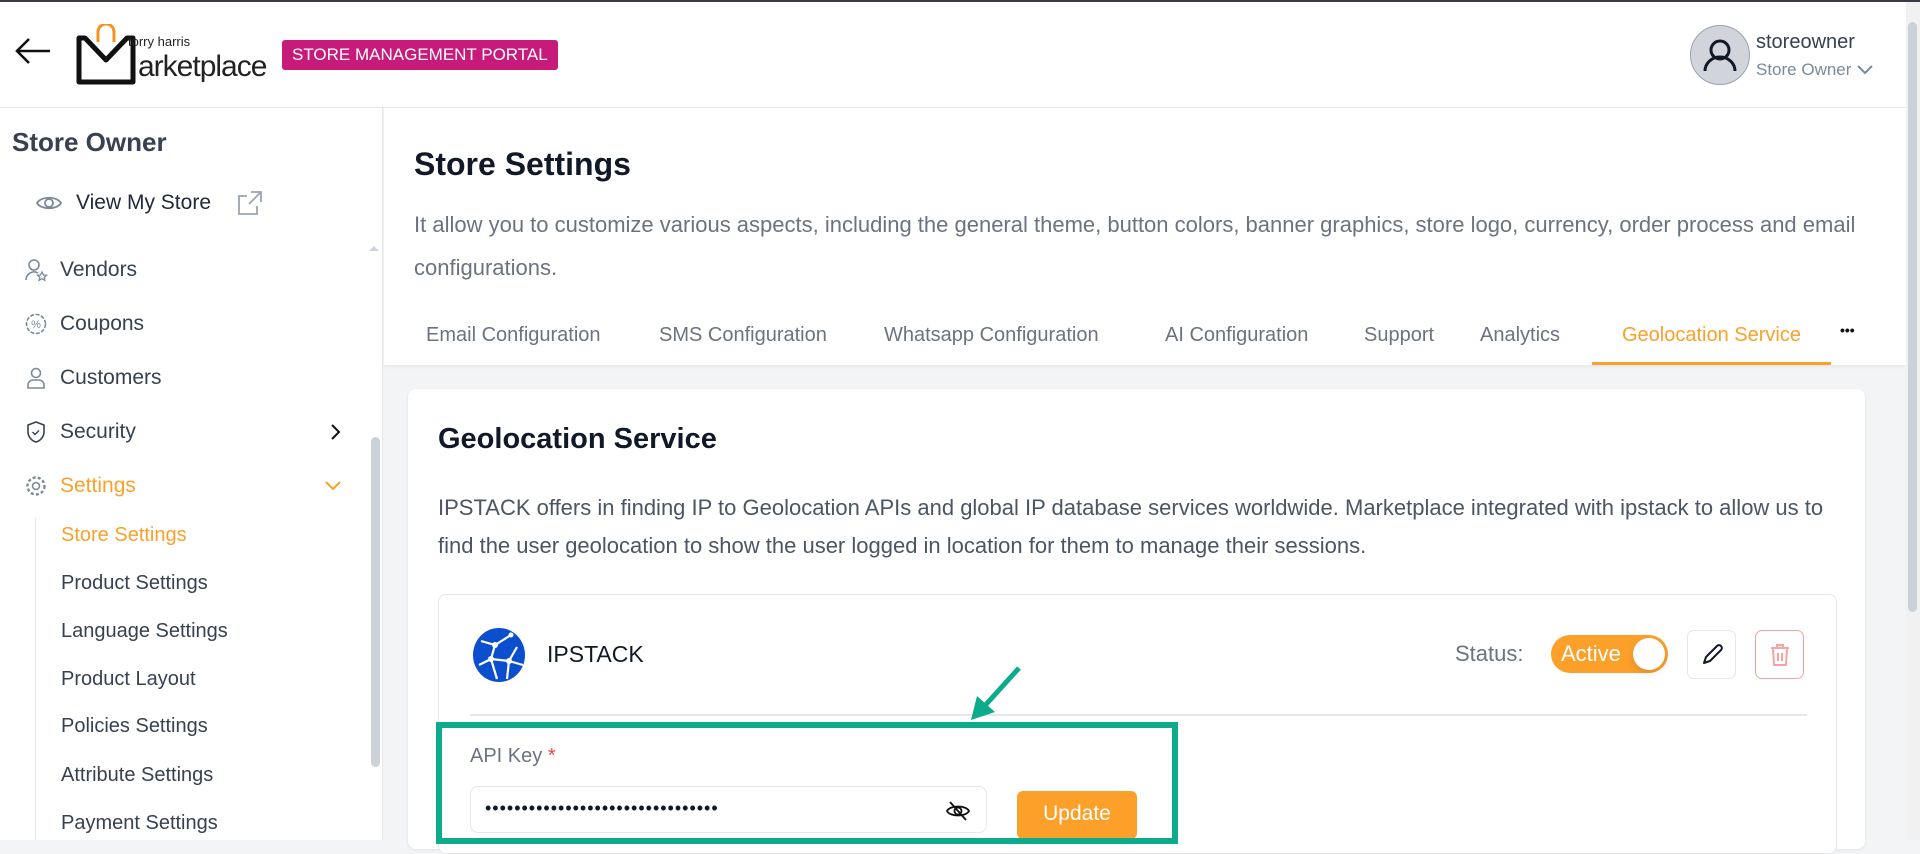 Image resolution: width=1920 pixels, height=854 pixels. What do you see at coordinates (996, 693) in the screenshot?
I see `highlight-arrow-icon` at bounding box center [996, 693].